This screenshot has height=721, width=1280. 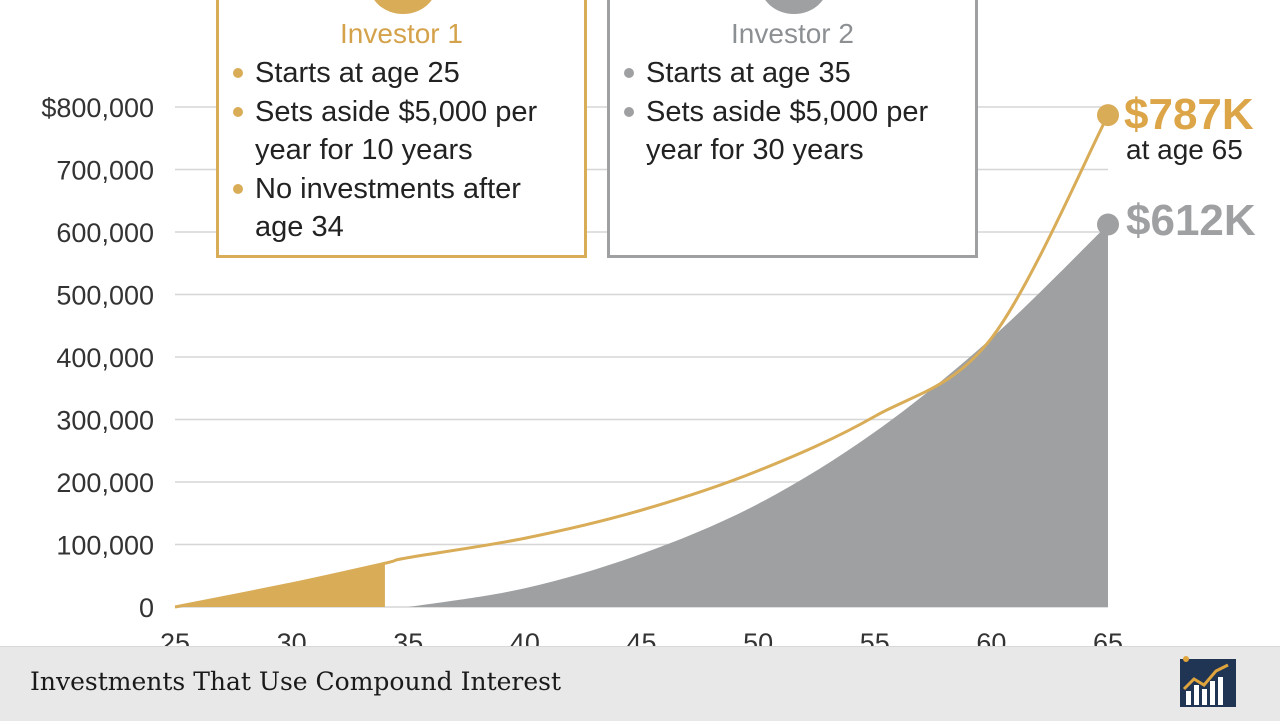 I want to click on investor-1-end-caption: at age 65, so click(x=1184, y=149).